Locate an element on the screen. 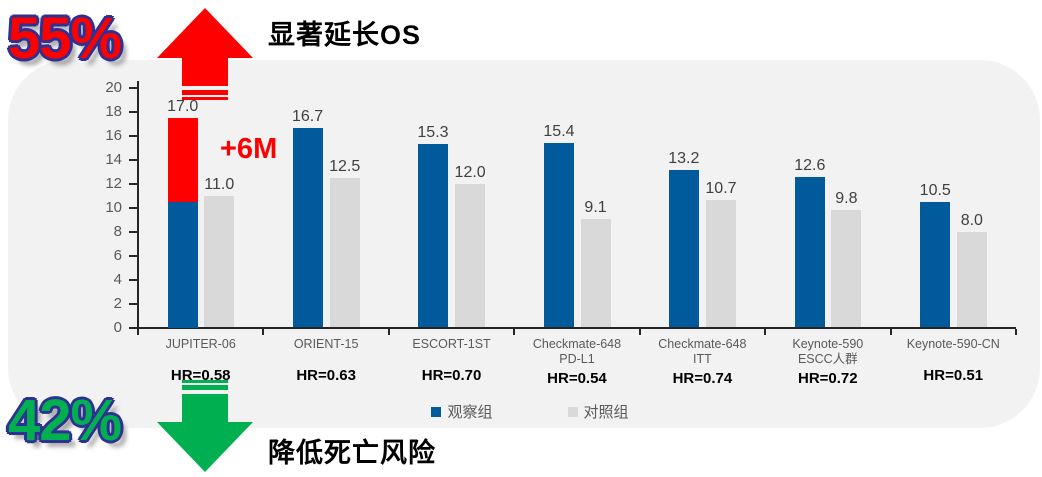  bar-column: 16.7 is located at coordinates (307, 217).